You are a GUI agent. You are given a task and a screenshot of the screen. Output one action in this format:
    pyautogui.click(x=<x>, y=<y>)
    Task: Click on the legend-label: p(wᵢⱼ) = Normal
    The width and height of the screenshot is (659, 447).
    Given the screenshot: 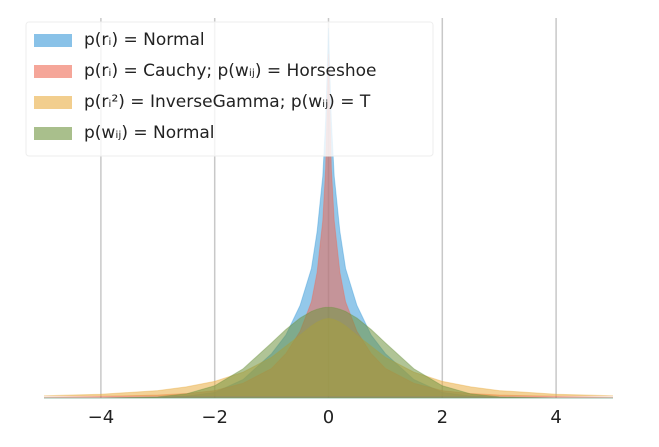 What is the action you would take?
    pyautogui.click(x=149, y=133)
    